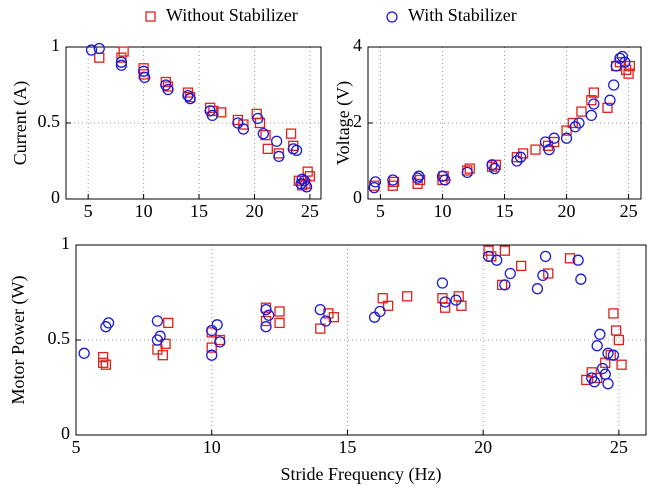 The width and height of the screenshot is (648, 489). Describe the element at coordinates (343, 123) in the screenshot. I see `y-axis-label: Voltage (V)` at that location.